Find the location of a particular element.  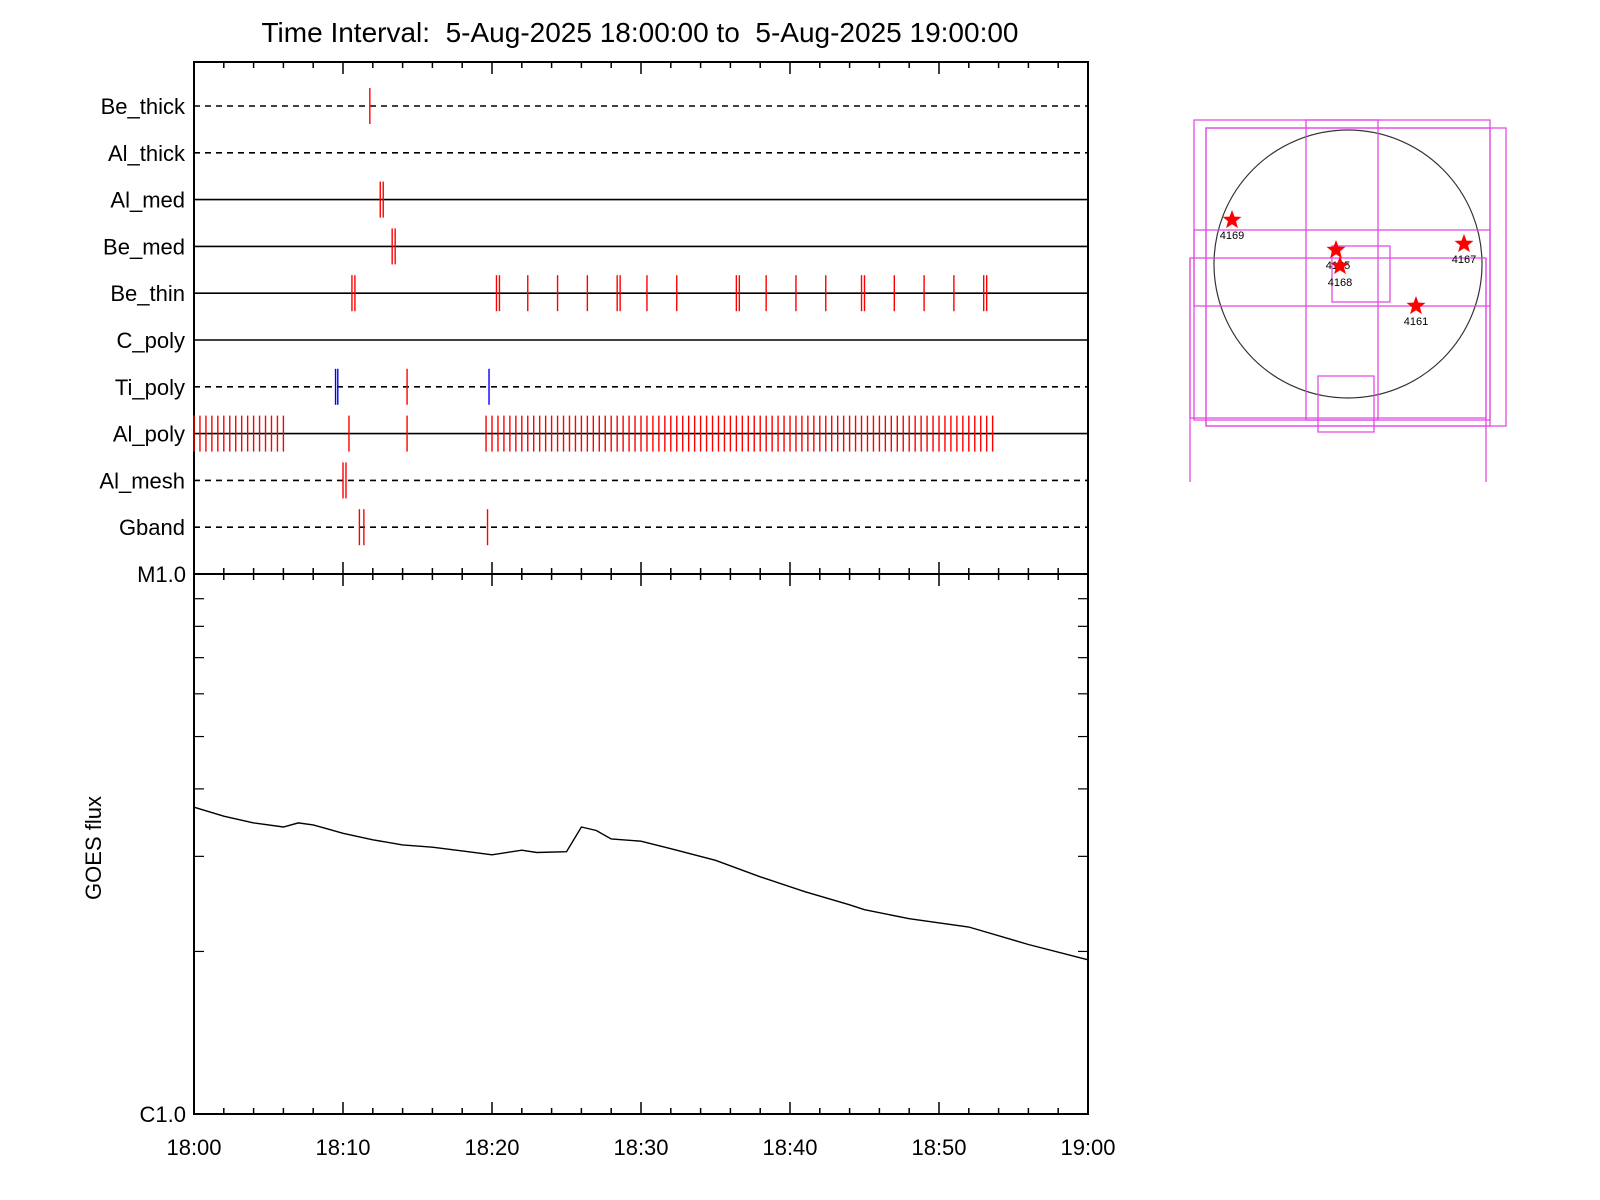

row-label: Be_med is located at coordinates (144, 246).